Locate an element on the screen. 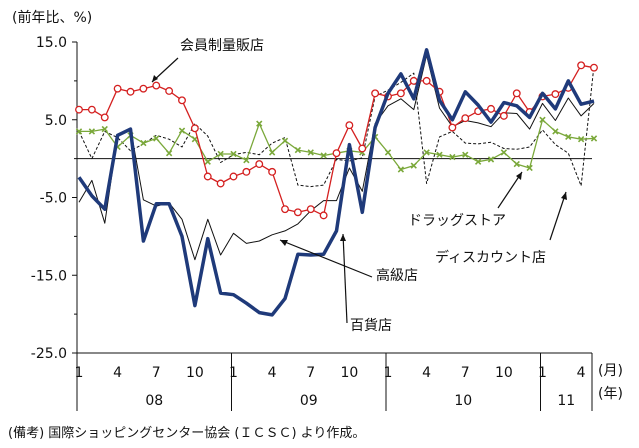 This screenshot has height=448, width=639. y-axis: 15.0 5.0 -5.0 -15.0 -25.0 is located at coordinates (54, 198).